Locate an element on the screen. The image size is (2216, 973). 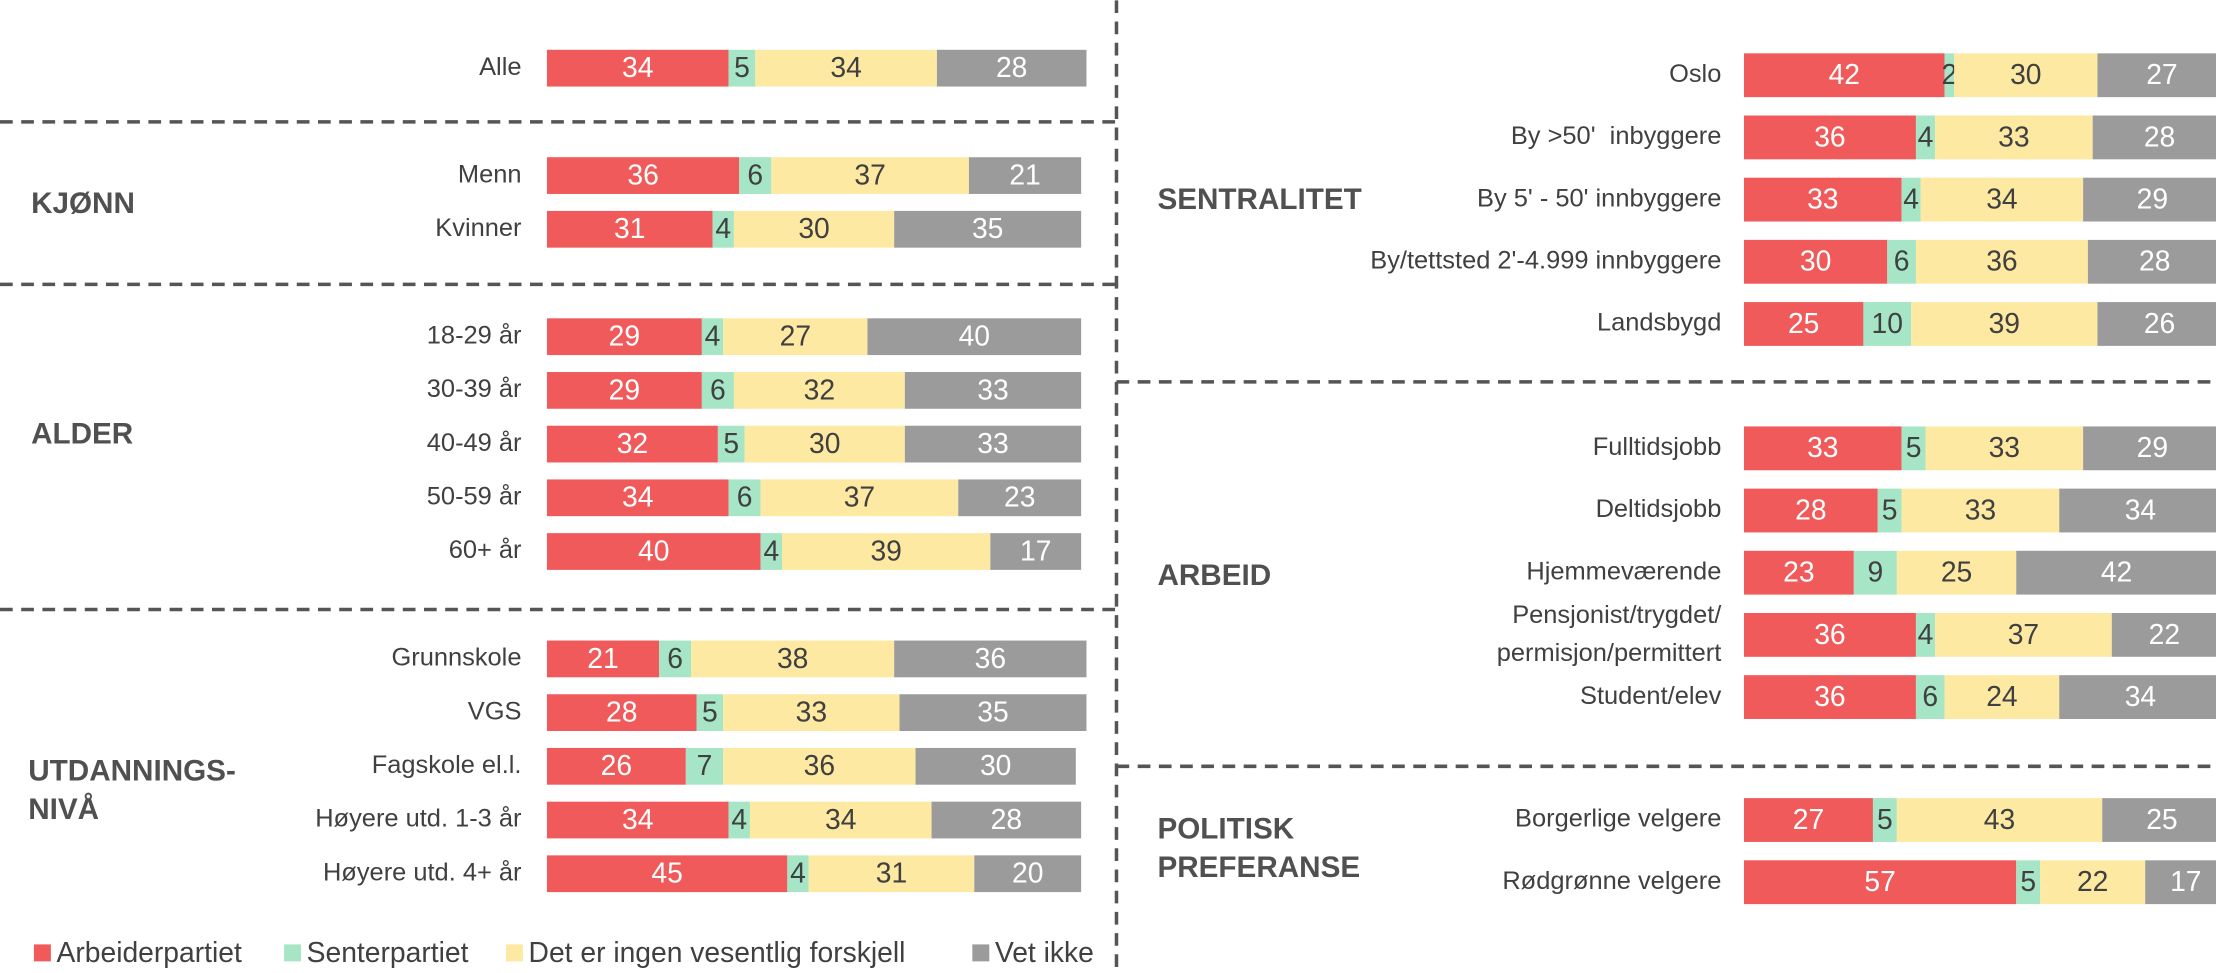
value-label: 24 is located at coordinates (2001, 696).